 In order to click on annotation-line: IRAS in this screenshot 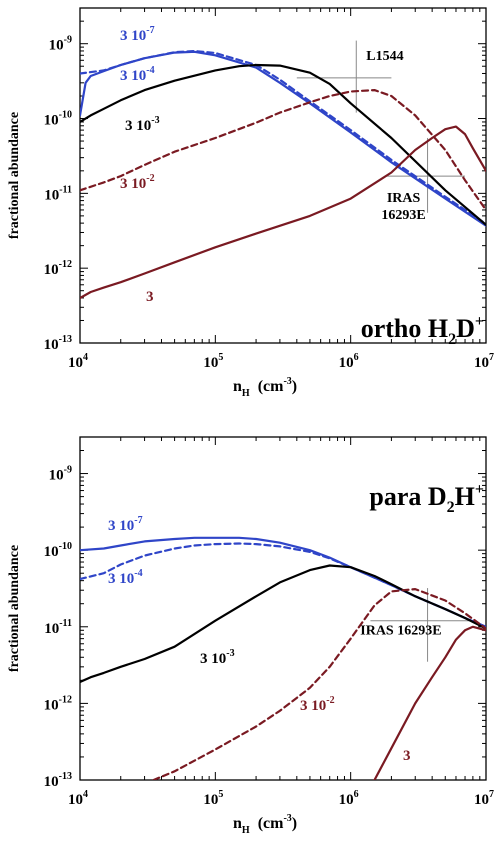, I will do `click(404, 198)`.